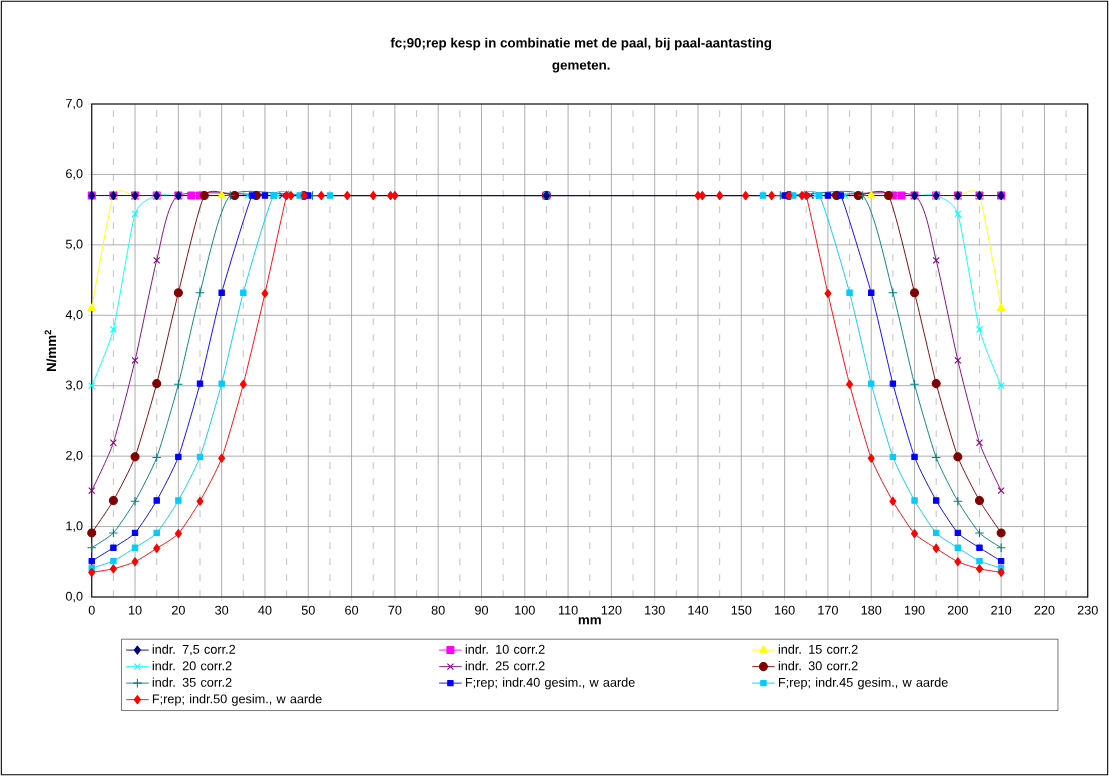 The width and height of the screenshot is (1109, 776). What do you see at coordinates (265, 610) in the screenshot?
I see `x-tick-label: 40` at bounding box center [265, 610].